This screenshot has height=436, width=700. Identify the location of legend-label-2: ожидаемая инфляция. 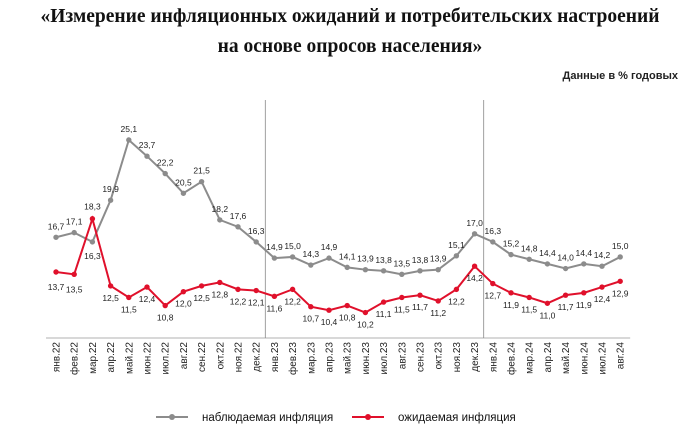
(457, 418).